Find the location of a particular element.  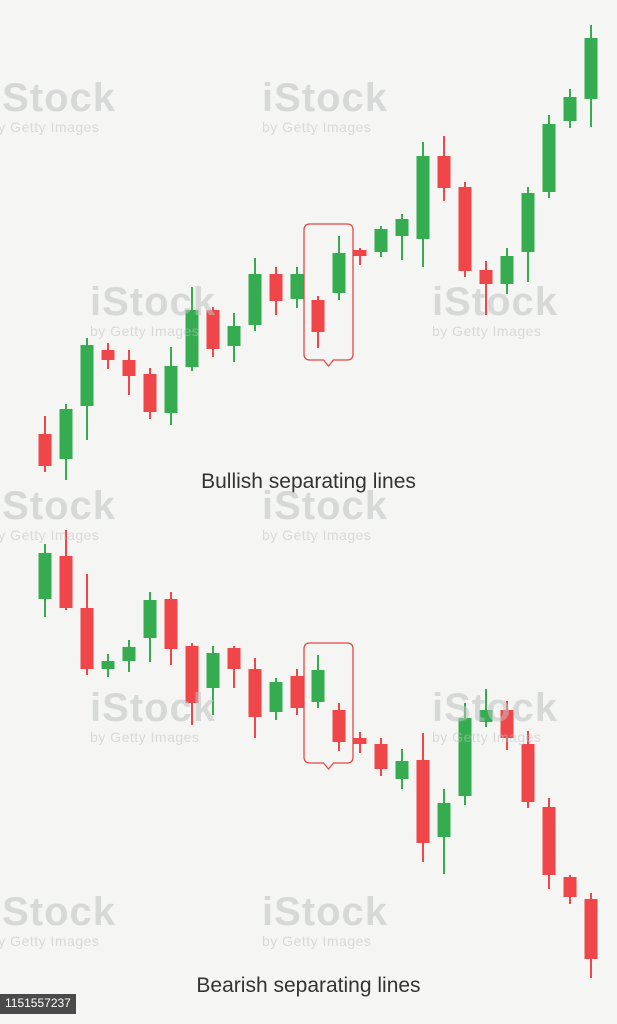

stock-id-label: 1151557237 is located at coordinates (38, 1004).